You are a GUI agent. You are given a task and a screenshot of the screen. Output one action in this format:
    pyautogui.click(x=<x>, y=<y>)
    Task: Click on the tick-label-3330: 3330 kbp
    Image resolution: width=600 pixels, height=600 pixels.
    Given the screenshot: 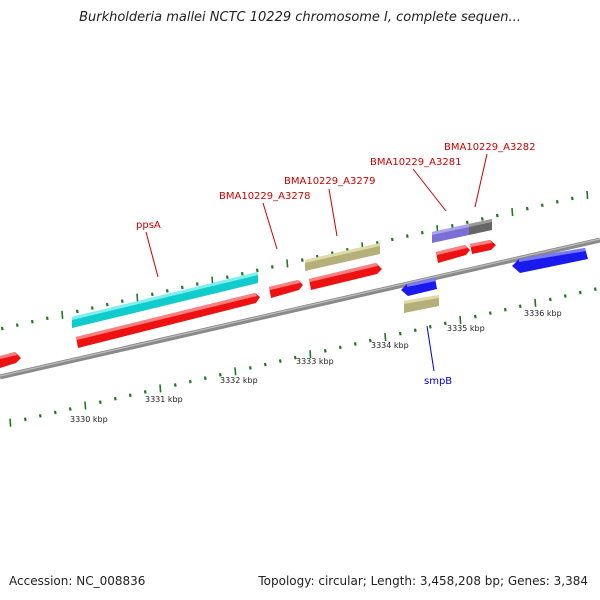 What is the action you would take?
    pyautogui.click(x=89, y=419)
    